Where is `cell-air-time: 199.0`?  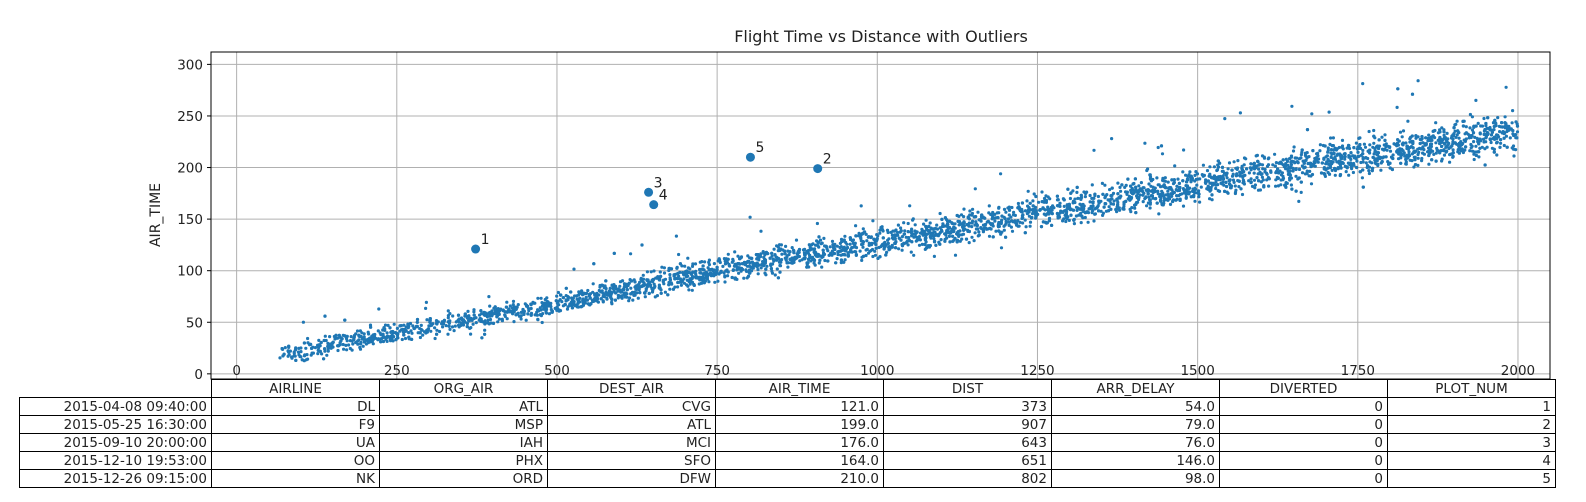
cell-air-time: 199.0 is located at coordinates (799, 424).